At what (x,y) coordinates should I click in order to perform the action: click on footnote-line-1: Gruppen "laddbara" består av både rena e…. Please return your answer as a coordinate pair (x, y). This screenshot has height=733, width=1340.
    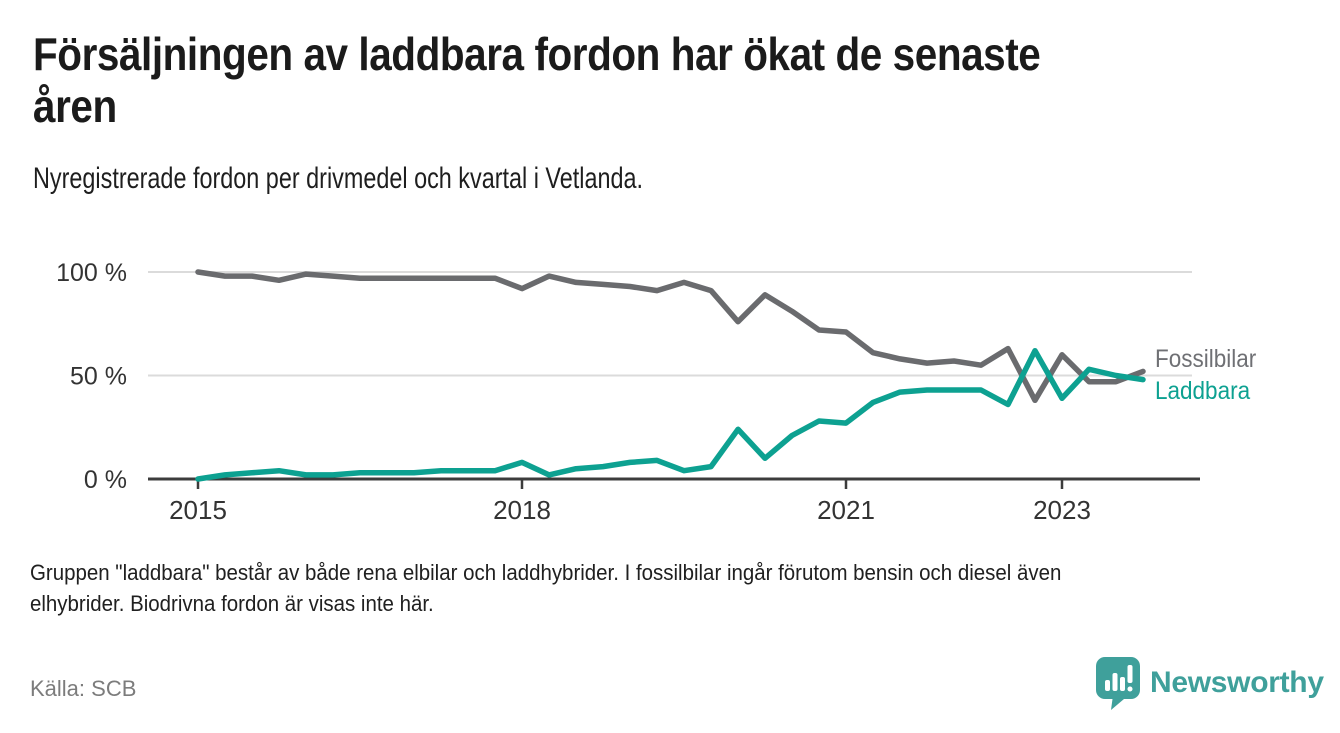
    Looking at the image, I should click on (546, 572).